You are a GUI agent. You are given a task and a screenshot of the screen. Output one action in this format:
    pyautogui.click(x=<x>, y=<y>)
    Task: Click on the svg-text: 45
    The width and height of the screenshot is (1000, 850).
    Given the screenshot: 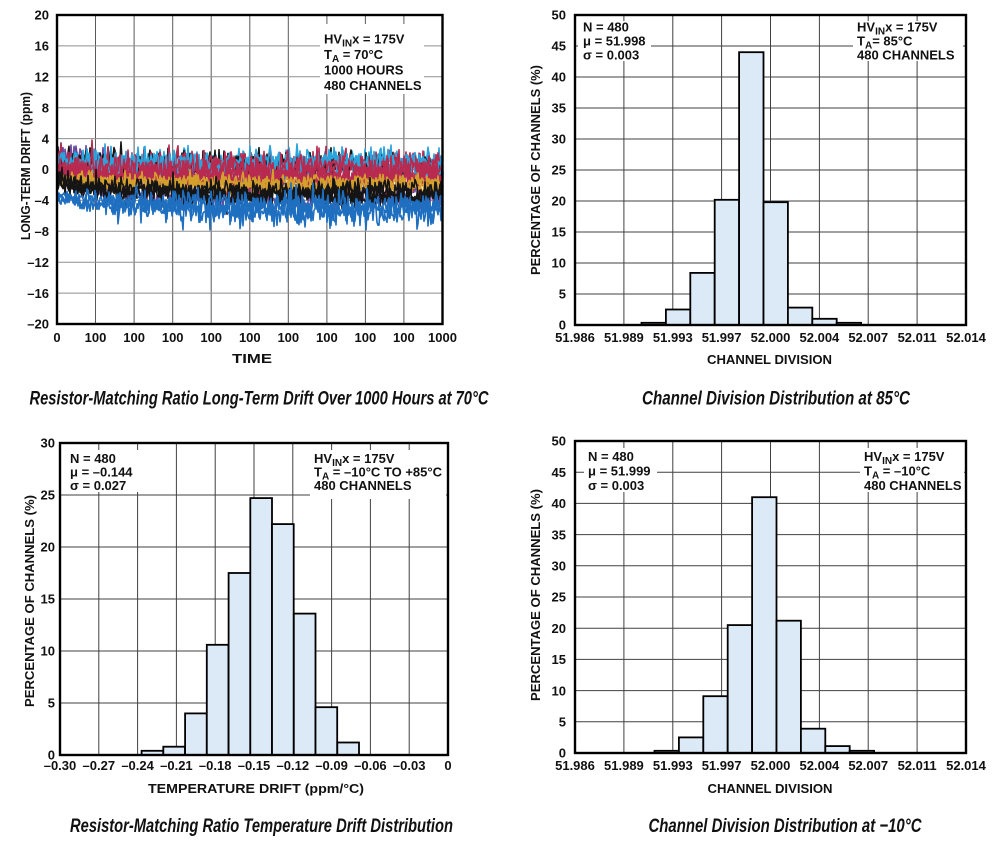 What is the action you would take?
    pyautogui.click(x=559, y=46)
    